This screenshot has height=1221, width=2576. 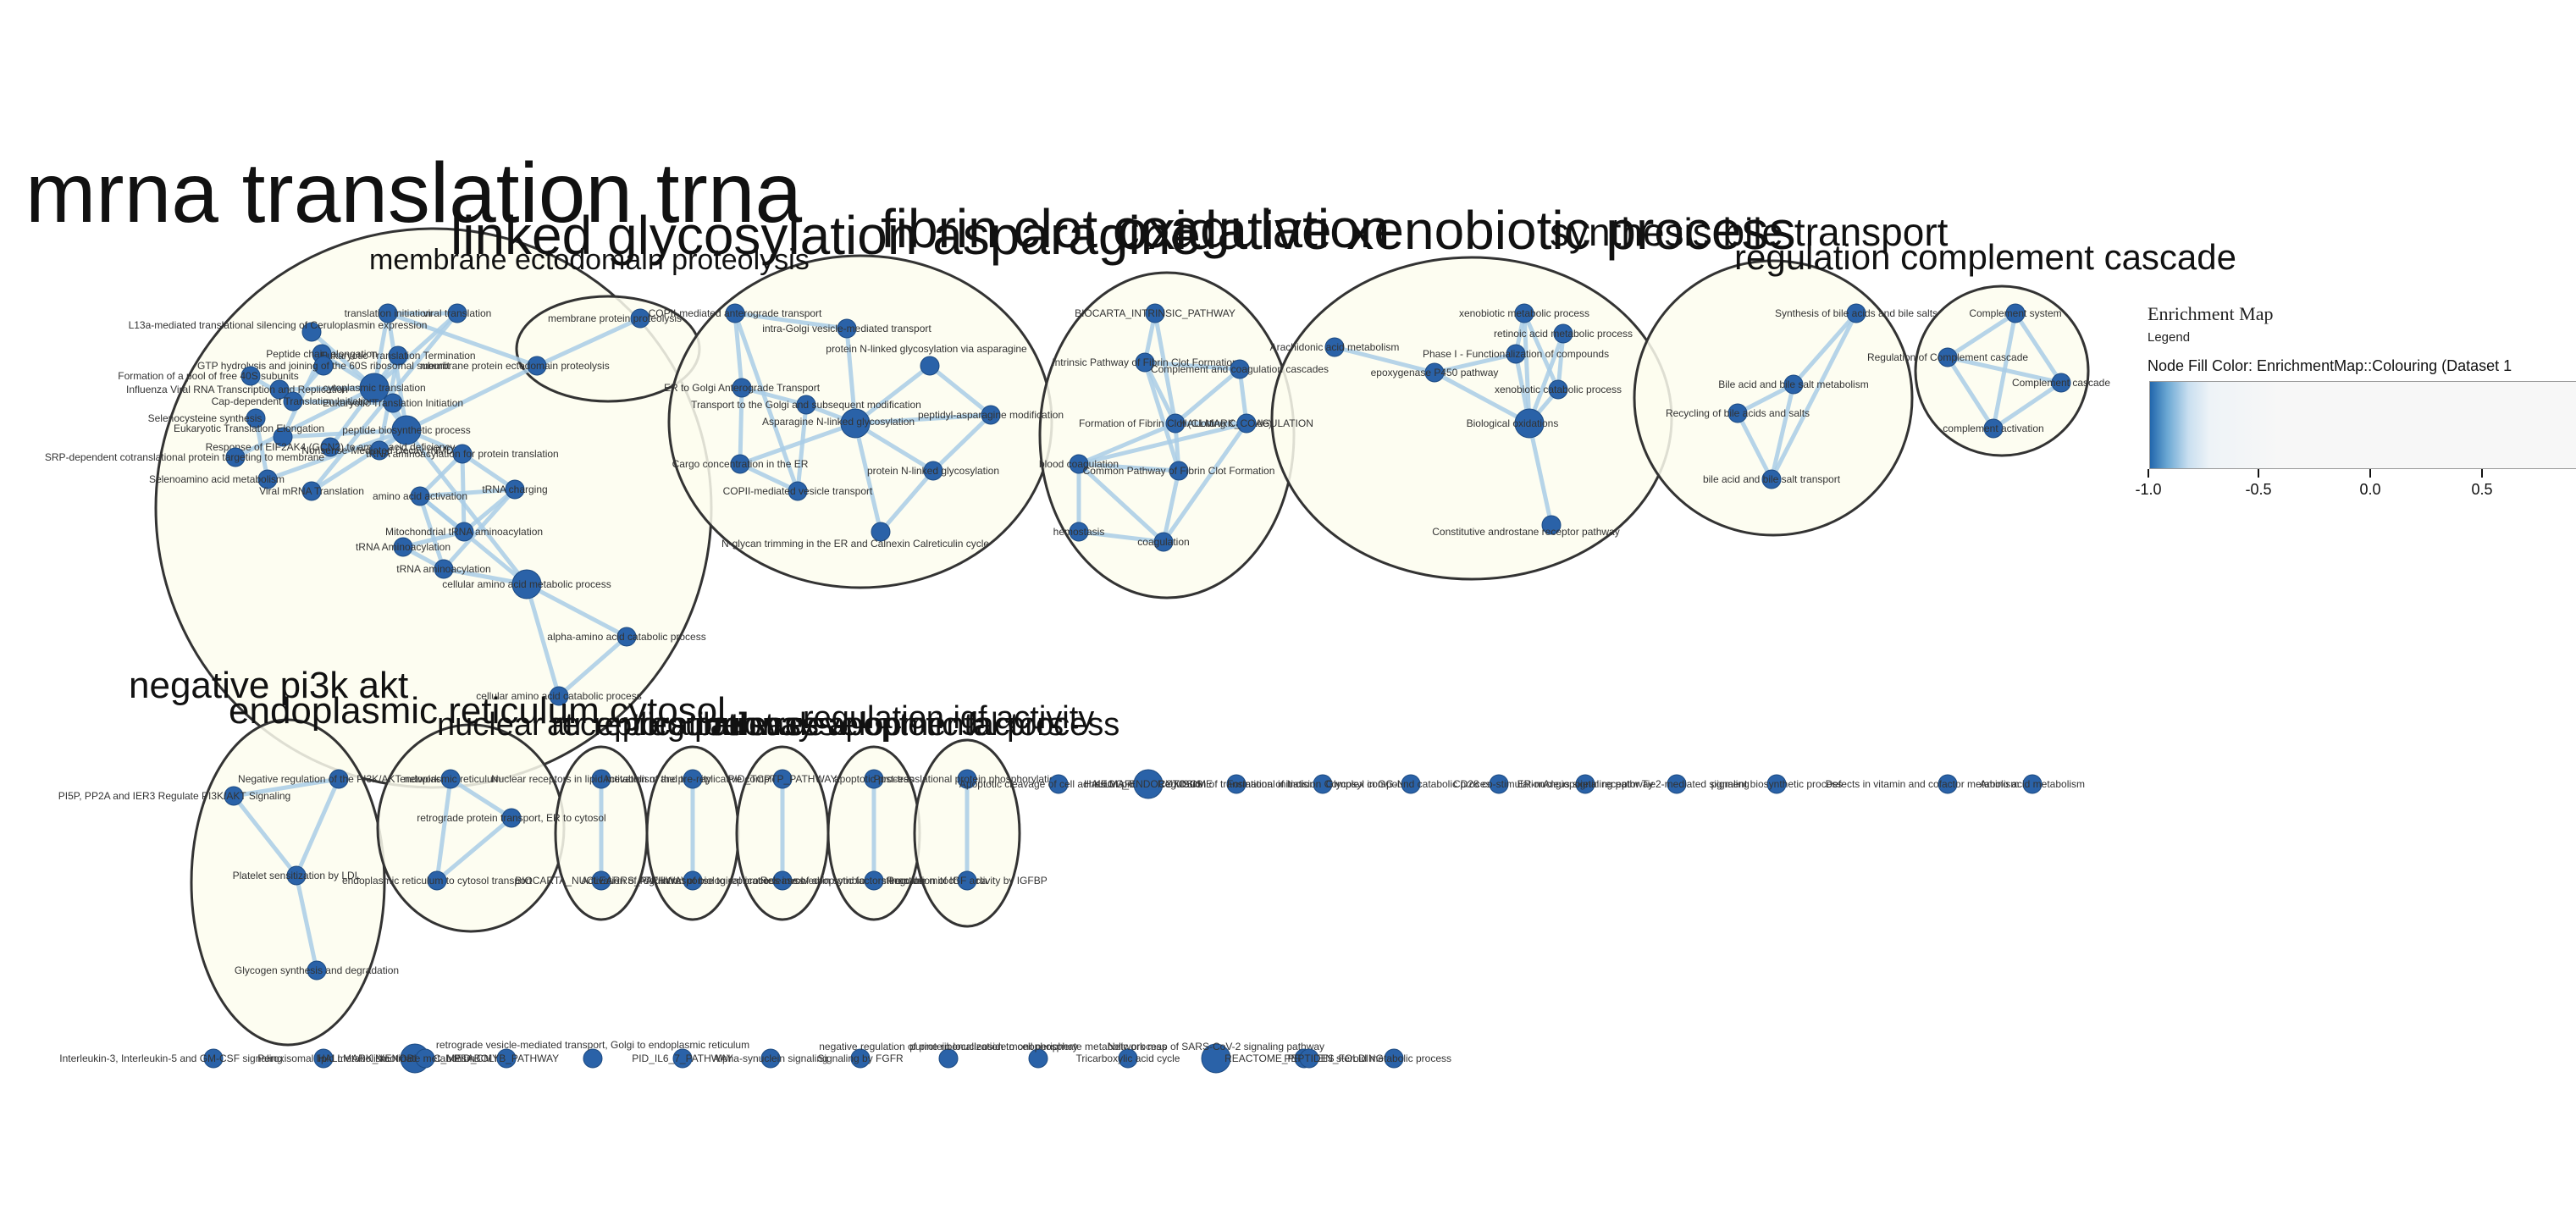 I want to click on node-n84, so click(x=1058, y=784).